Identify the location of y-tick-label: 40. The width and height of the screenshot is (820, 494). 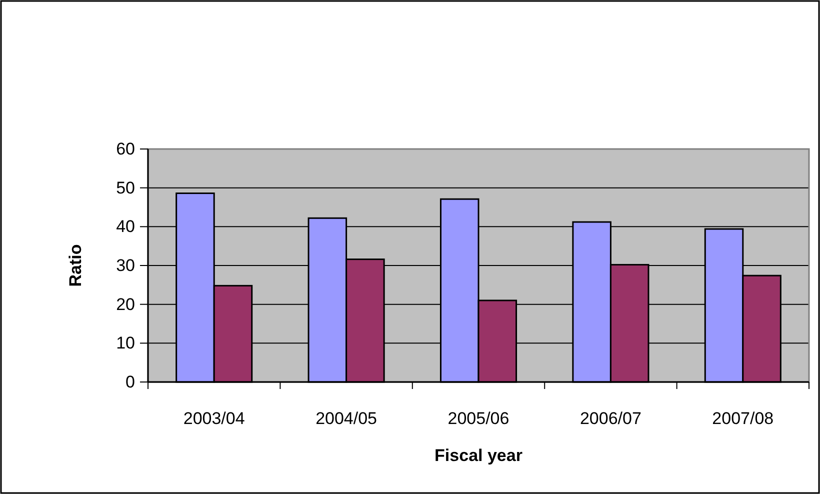
(125, 226).